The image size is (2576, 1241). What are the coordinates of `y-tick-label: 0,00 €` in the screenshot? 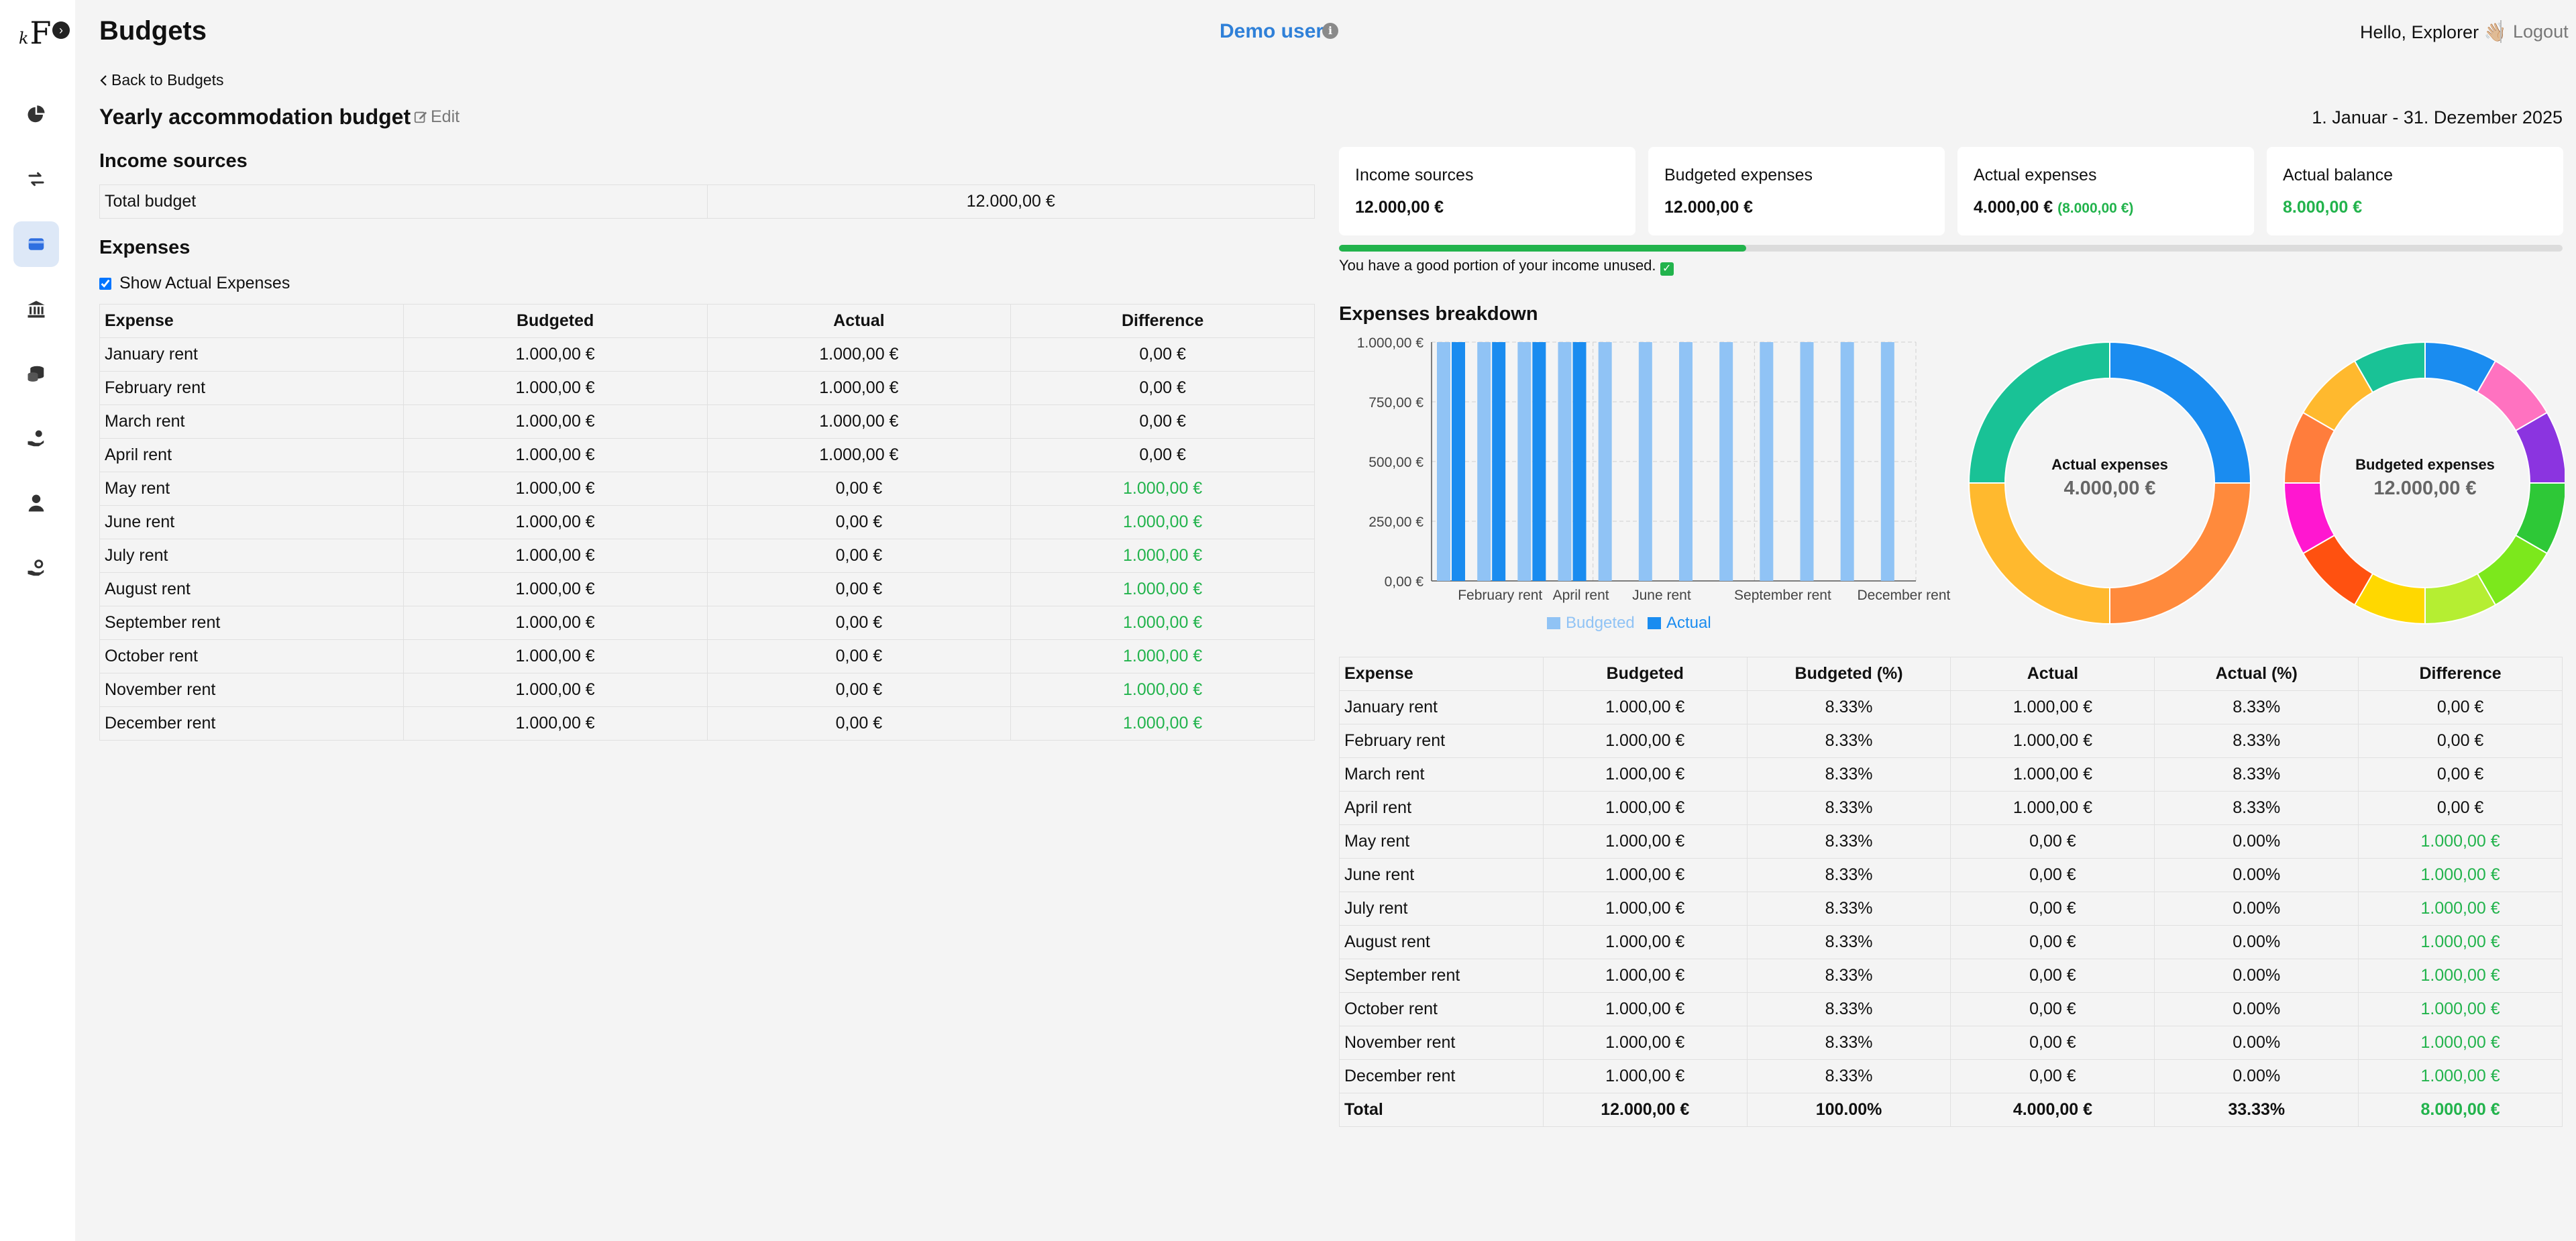 It's located at (1404, 582).